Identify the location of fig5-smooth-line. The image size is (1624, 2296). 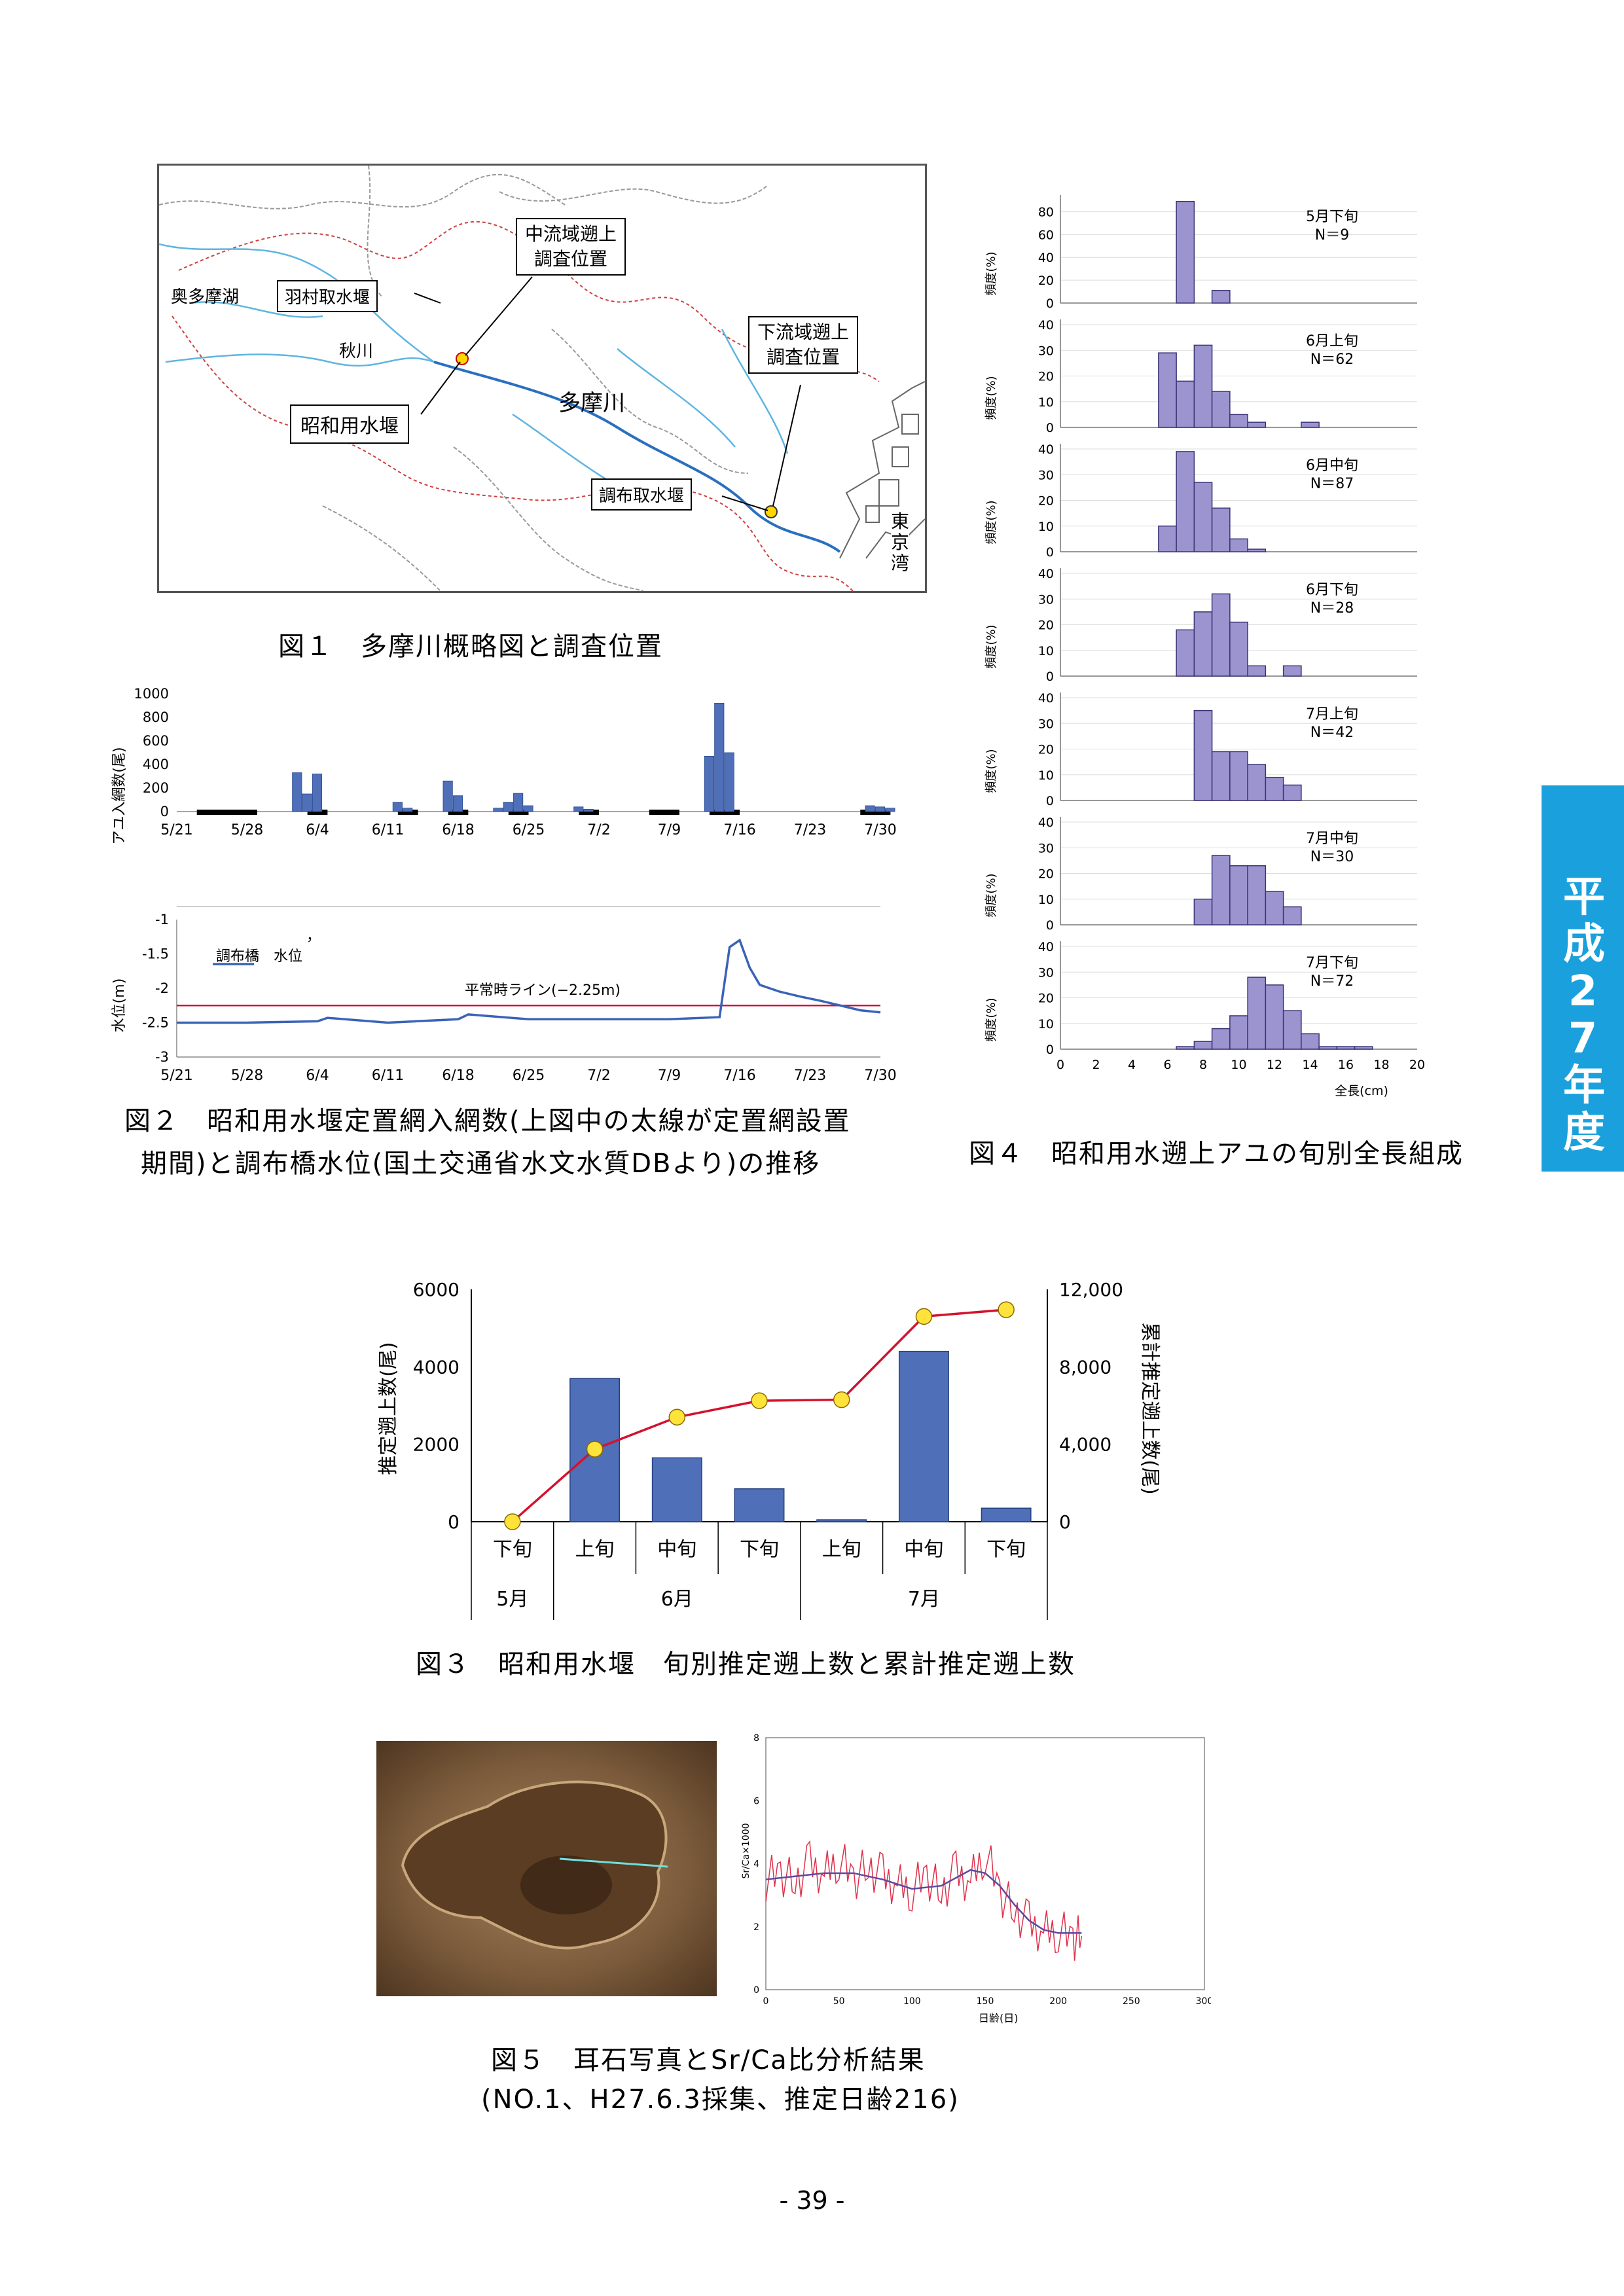
(923, 1901).